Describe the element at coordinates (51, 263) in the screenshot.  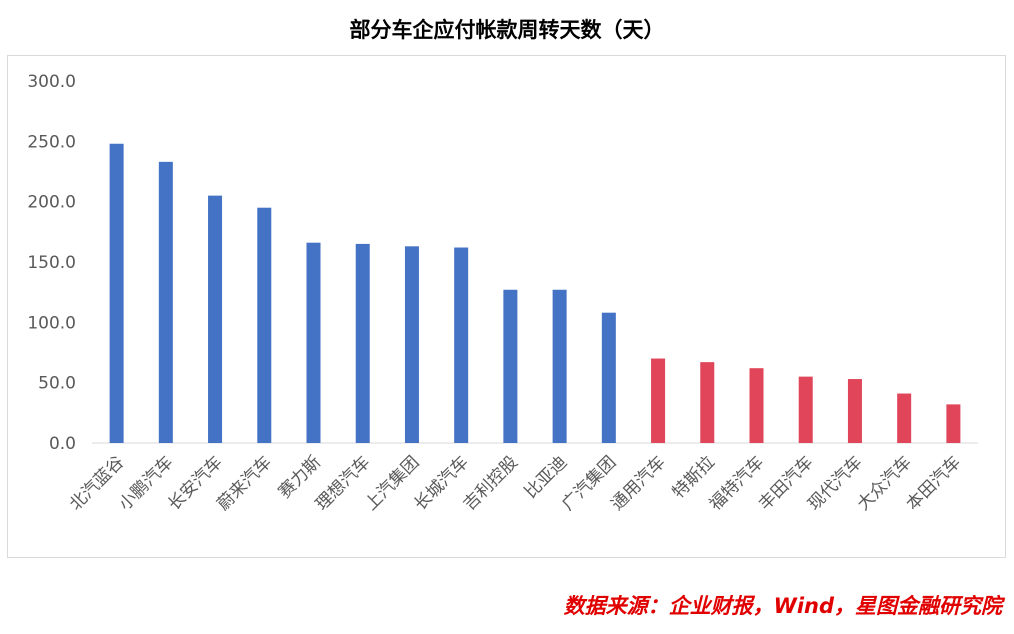
I see `y-tick-label: 150.0` at that location.